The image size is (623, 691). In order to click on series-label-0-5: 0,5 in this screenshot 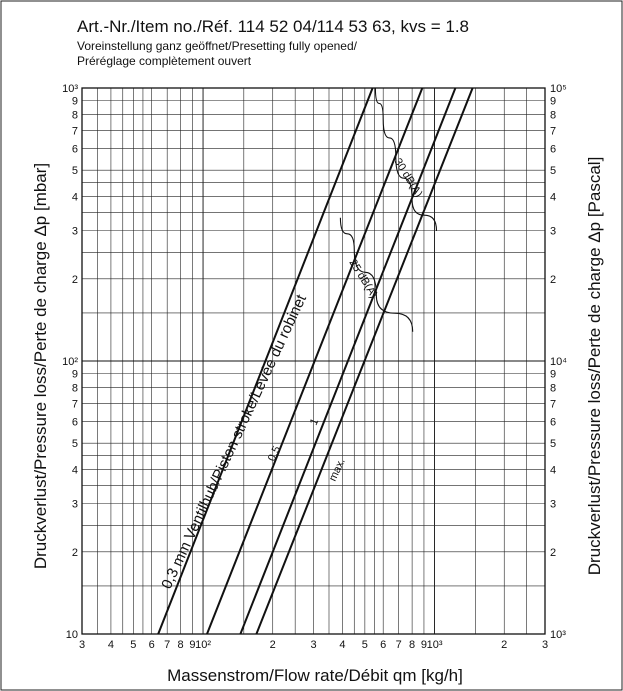, I will do `click(274, 453)`.